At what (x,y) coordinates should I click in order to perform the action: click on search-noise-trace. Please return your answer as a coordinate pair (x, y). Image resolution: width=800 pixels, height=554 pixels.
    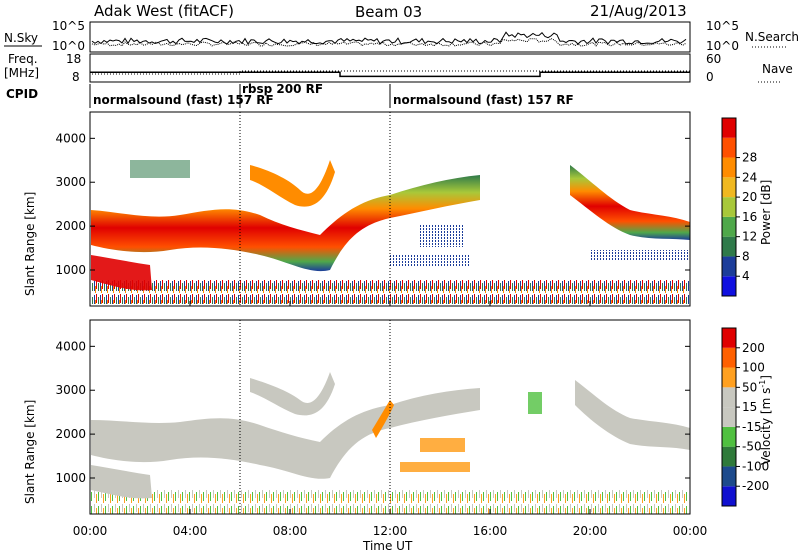
    Looking at the image, I should click on (389, 42).